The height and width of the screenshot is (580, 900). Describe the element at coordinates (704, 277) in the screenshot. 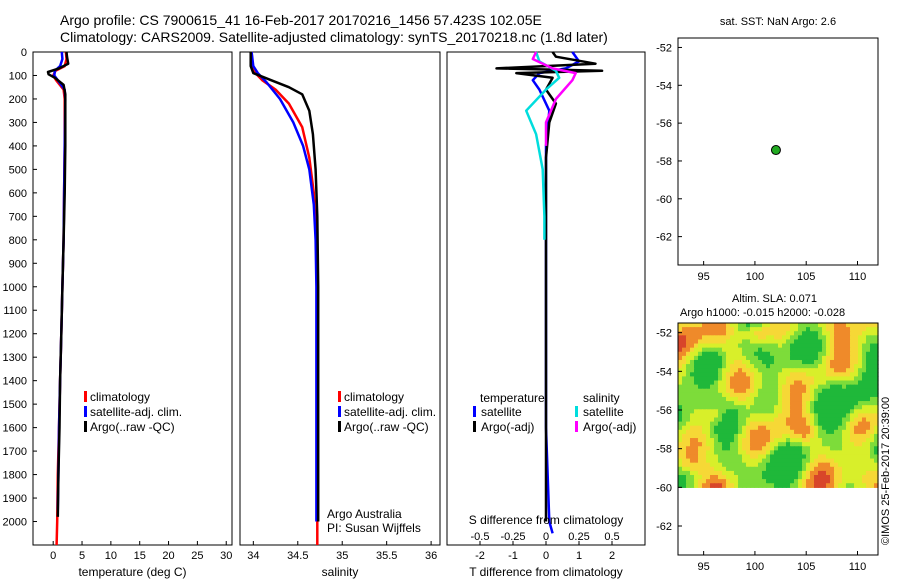

I see `map-x-tick-label: 95` at that location.